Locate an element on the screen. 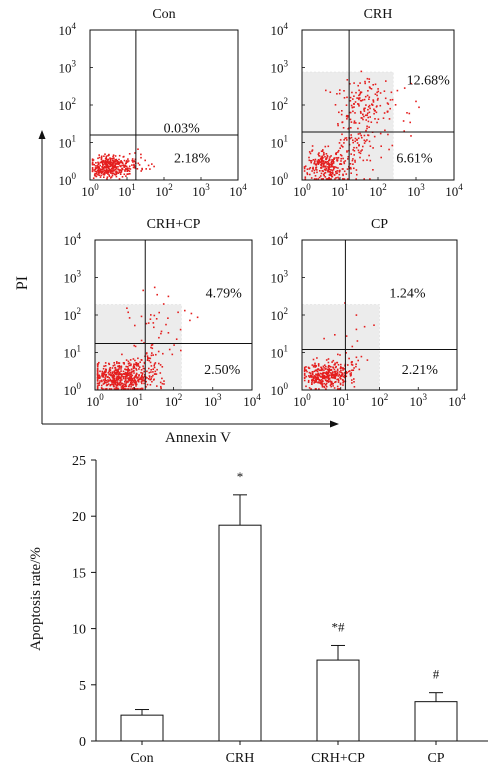 The height and width of the screenshot is (771, 502). flow-x-tick-label: 10² is located at coordinates (174, 400).